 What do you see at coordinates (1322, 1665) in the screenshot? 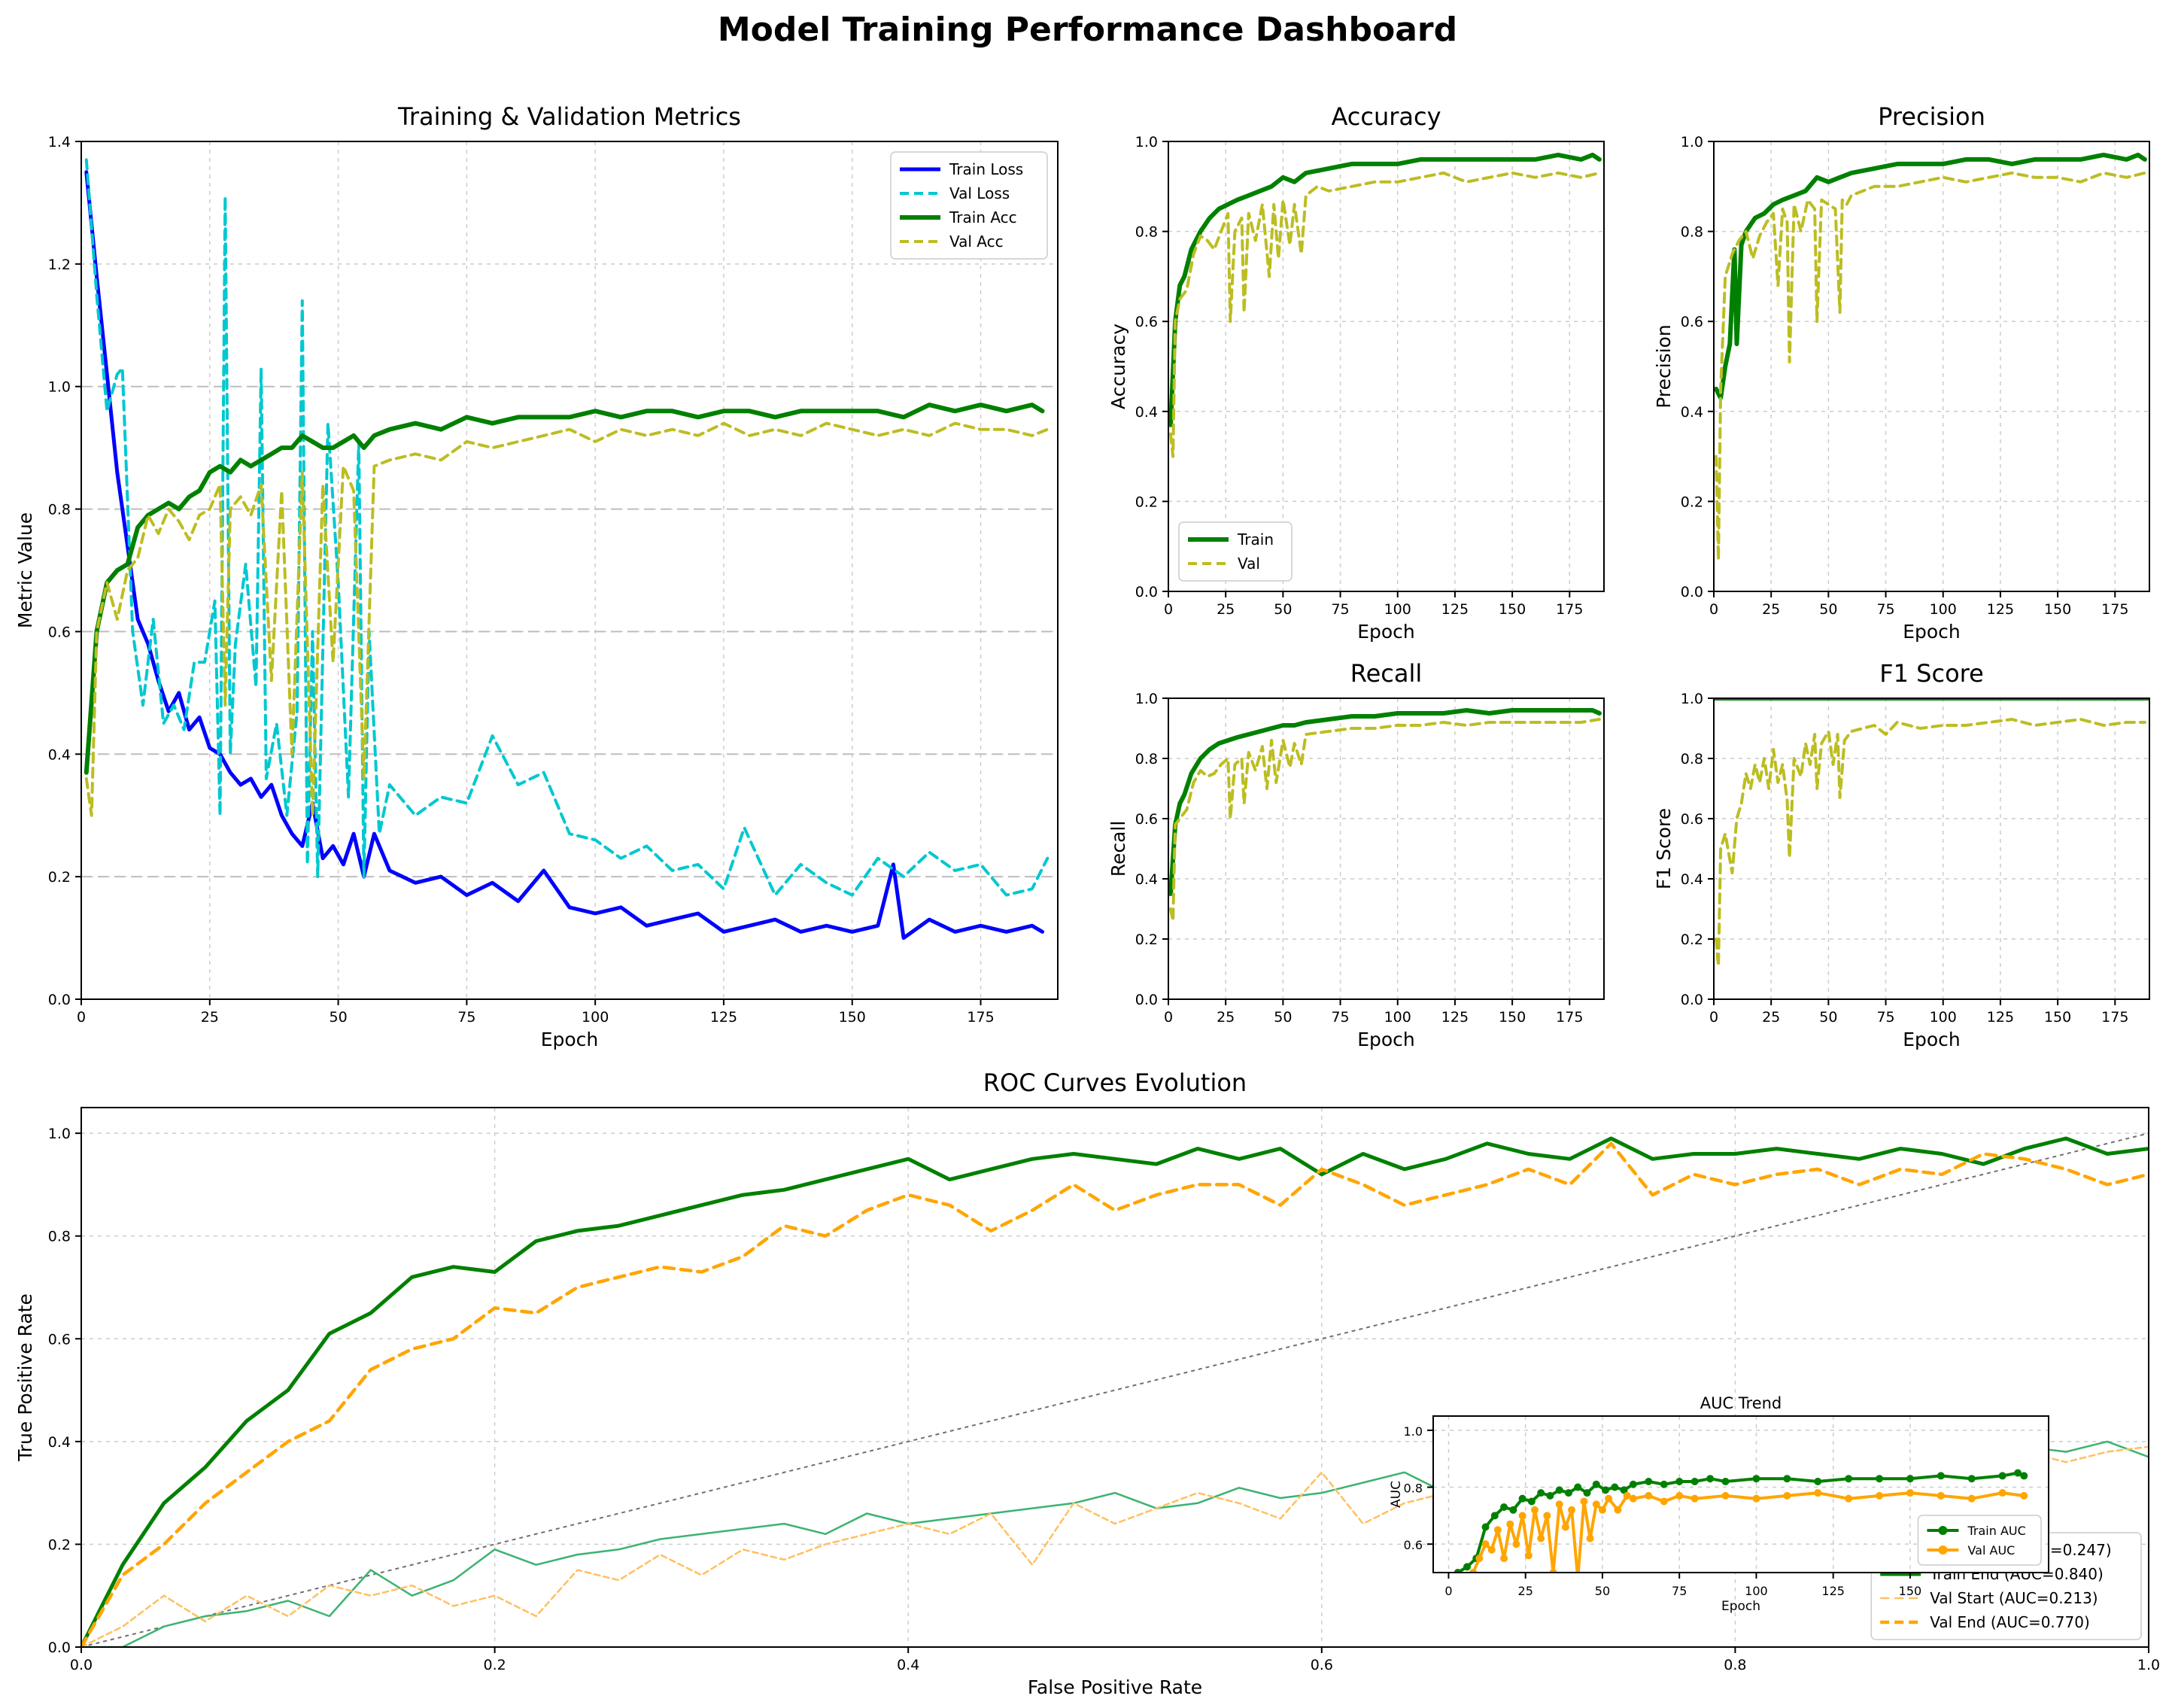
I see `roc-xtick-label-3: 0.6` at bounding box center [1322, 1665].